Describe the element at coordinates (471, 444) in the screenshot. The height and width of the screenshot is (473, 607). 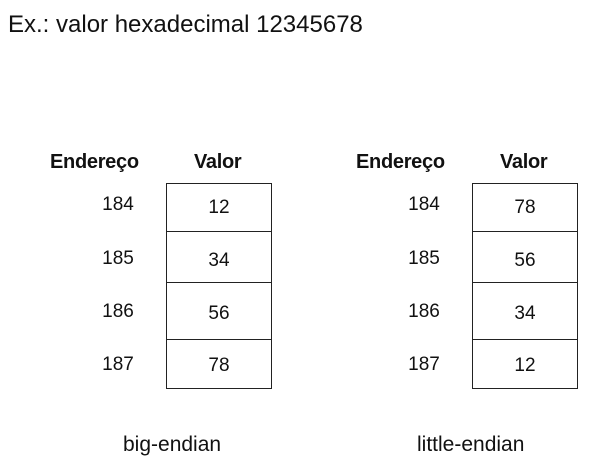
I see `little-endian-caption: little-endian` at that location.